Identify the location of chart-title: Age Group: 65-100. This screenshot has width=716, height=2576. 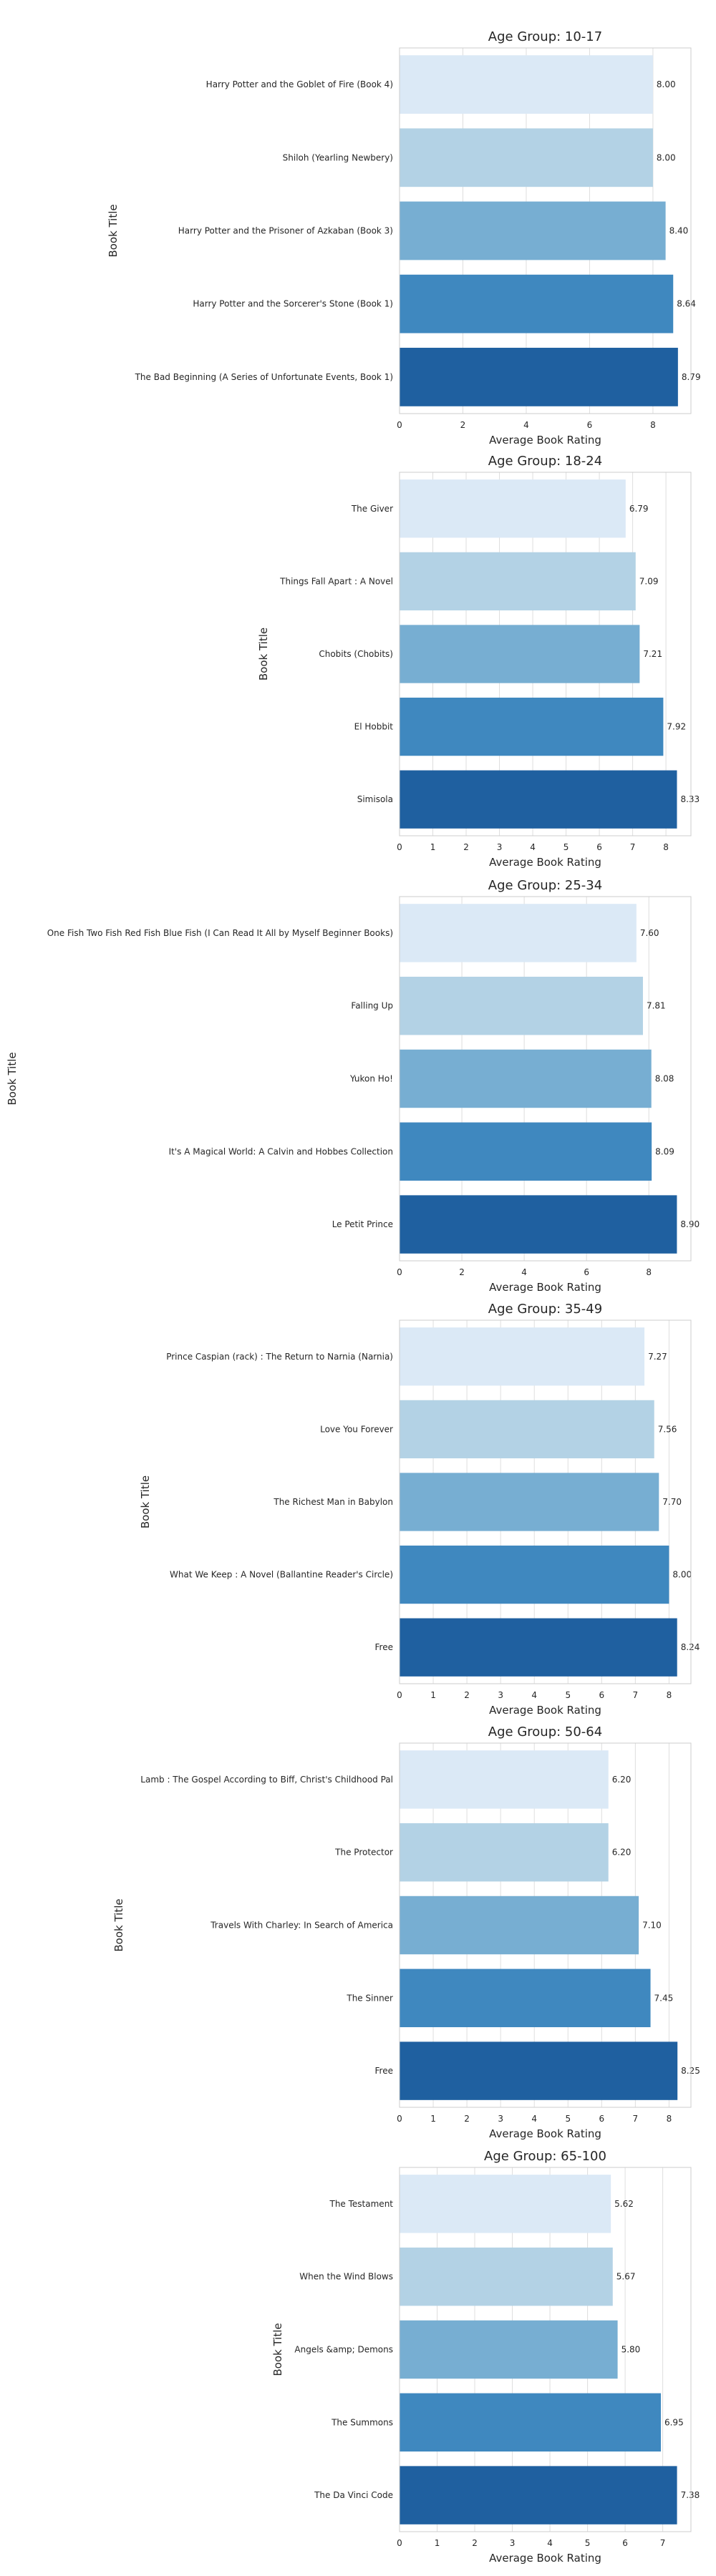
(545, 2156).